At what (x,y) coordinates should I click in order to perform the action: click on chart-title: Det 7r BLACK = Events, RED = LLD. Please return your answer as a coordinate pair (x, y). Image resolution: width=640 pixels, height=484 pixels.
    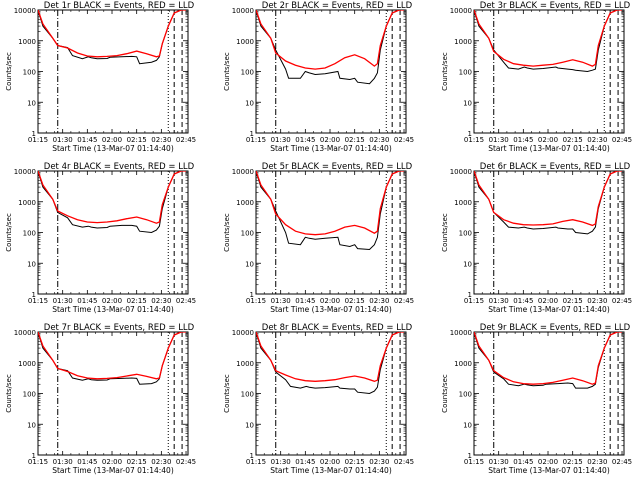
    Looking at the image, I should click on (119, 328).